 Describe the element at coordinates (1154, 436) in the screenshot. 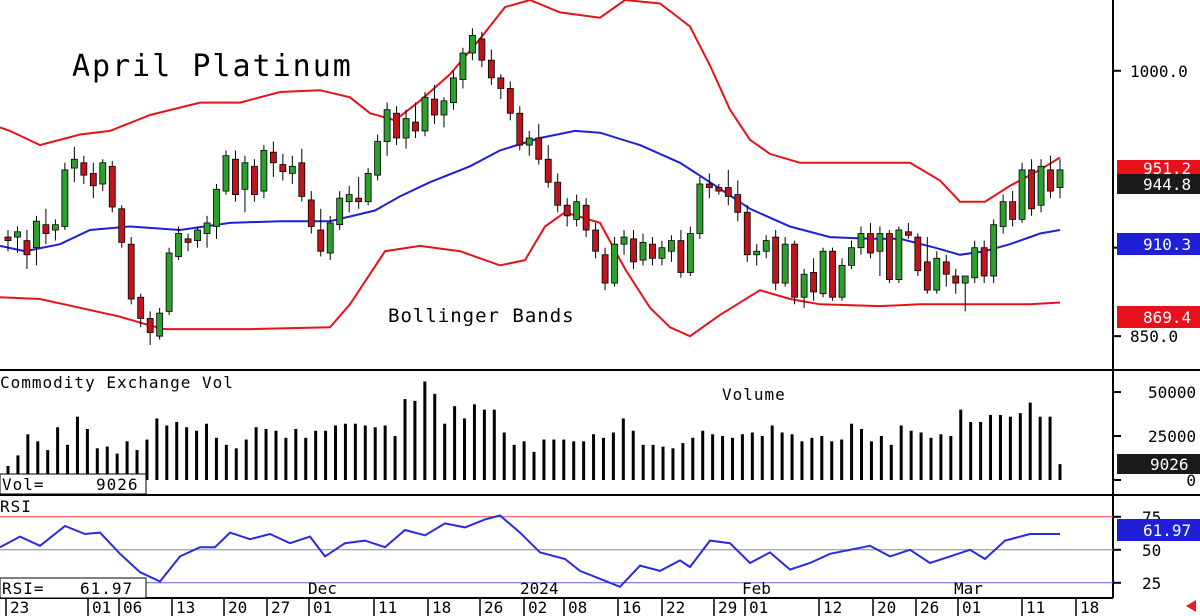

I see `volume-axis-ticks: 50000 25000 0` at that location.